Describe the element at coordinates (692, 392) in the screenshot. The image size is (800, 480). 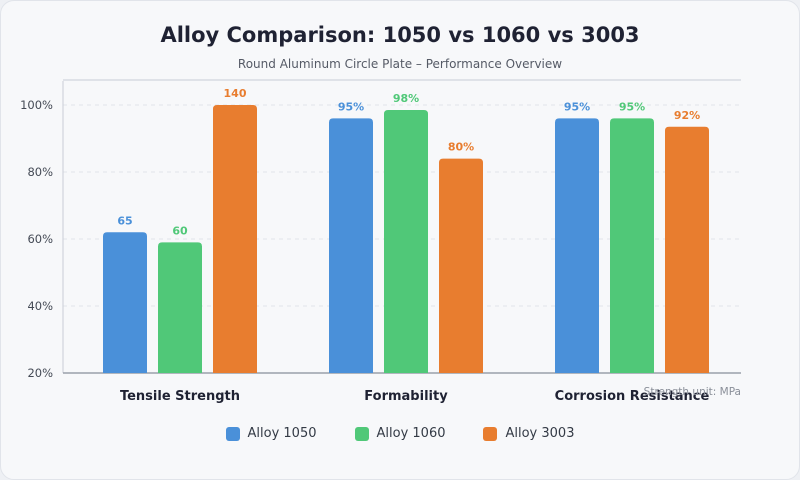
I see `unit-annotation: Strength unit: MPa` at that location.